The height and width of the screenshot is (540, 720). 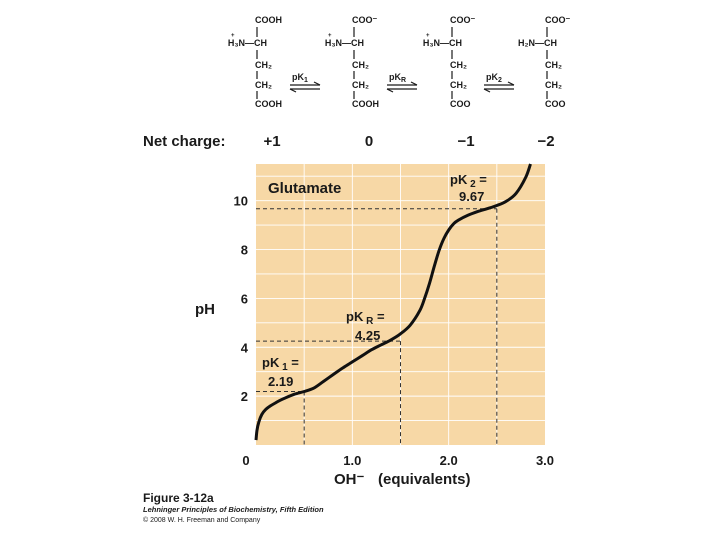 I want to click on pk-annotation-value: 2.19, so click(x=280, y=381).